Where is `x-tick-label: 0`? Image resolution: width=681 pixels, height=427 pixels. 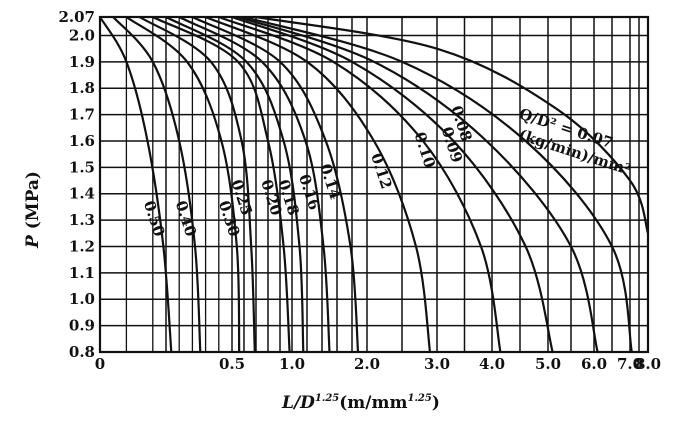 x-tick-label: 0 is located at coordinates (100, 364).